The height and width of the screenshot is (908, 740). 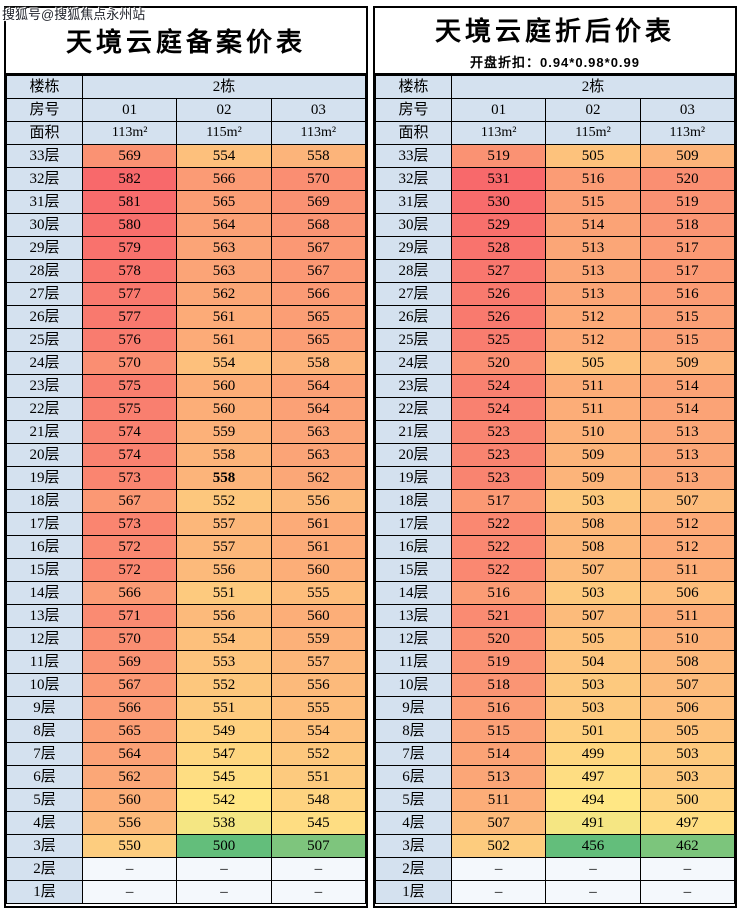 What do you see at coordinates (129, 179) in the screenshot?
I see `price-cell: 582` at bounding box center [129, 179].